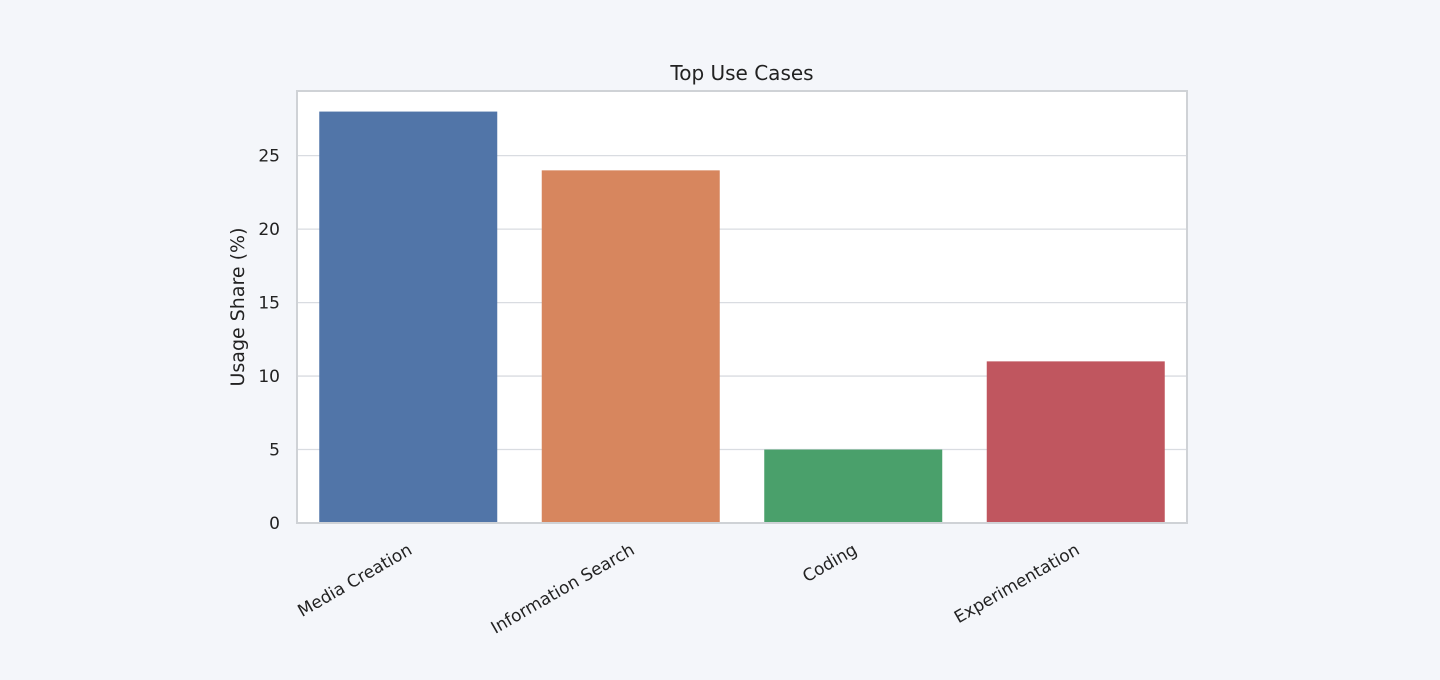 This screenshot has height=680, width=1440. I want to click on y-axis-label: Usage Share (%), so click(238, 307).